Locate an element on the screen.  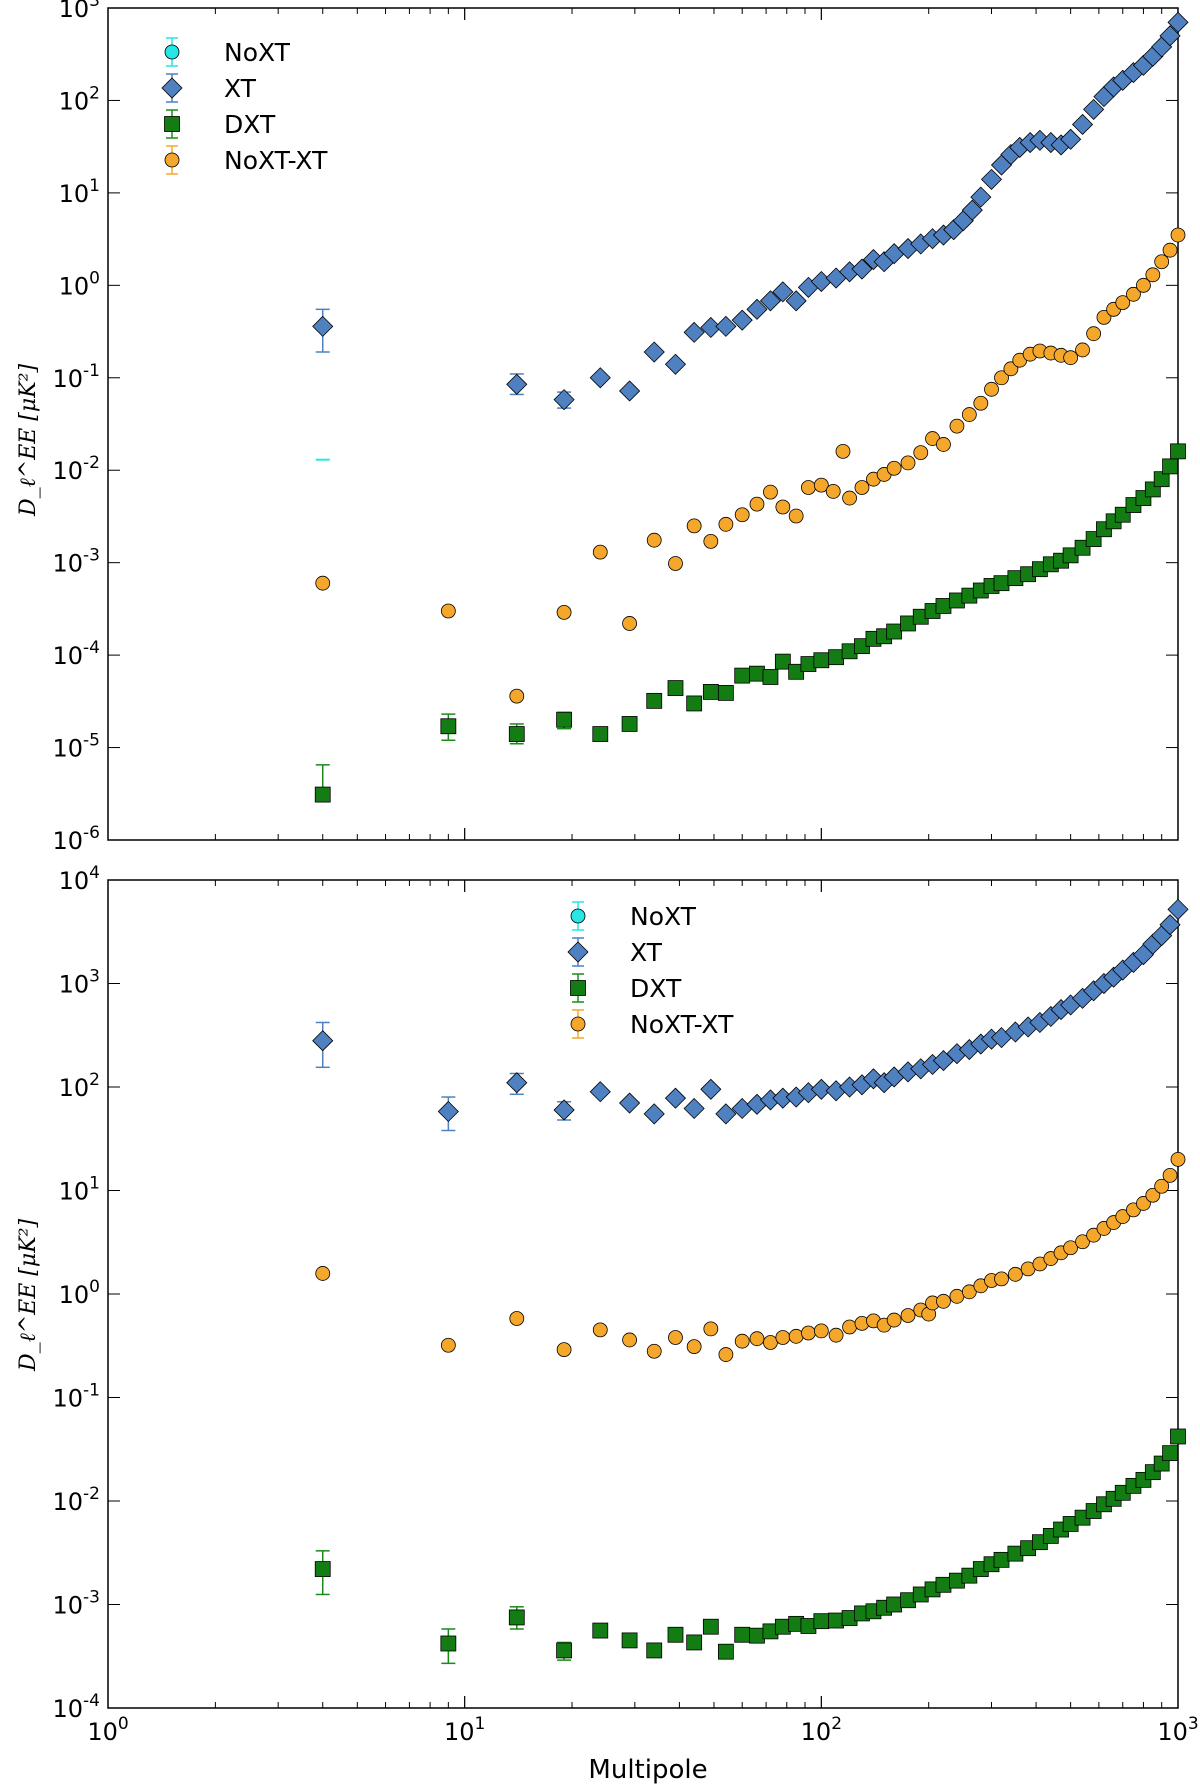
y-tick-label: 10⁰ is located at coordinates (79, 1293).